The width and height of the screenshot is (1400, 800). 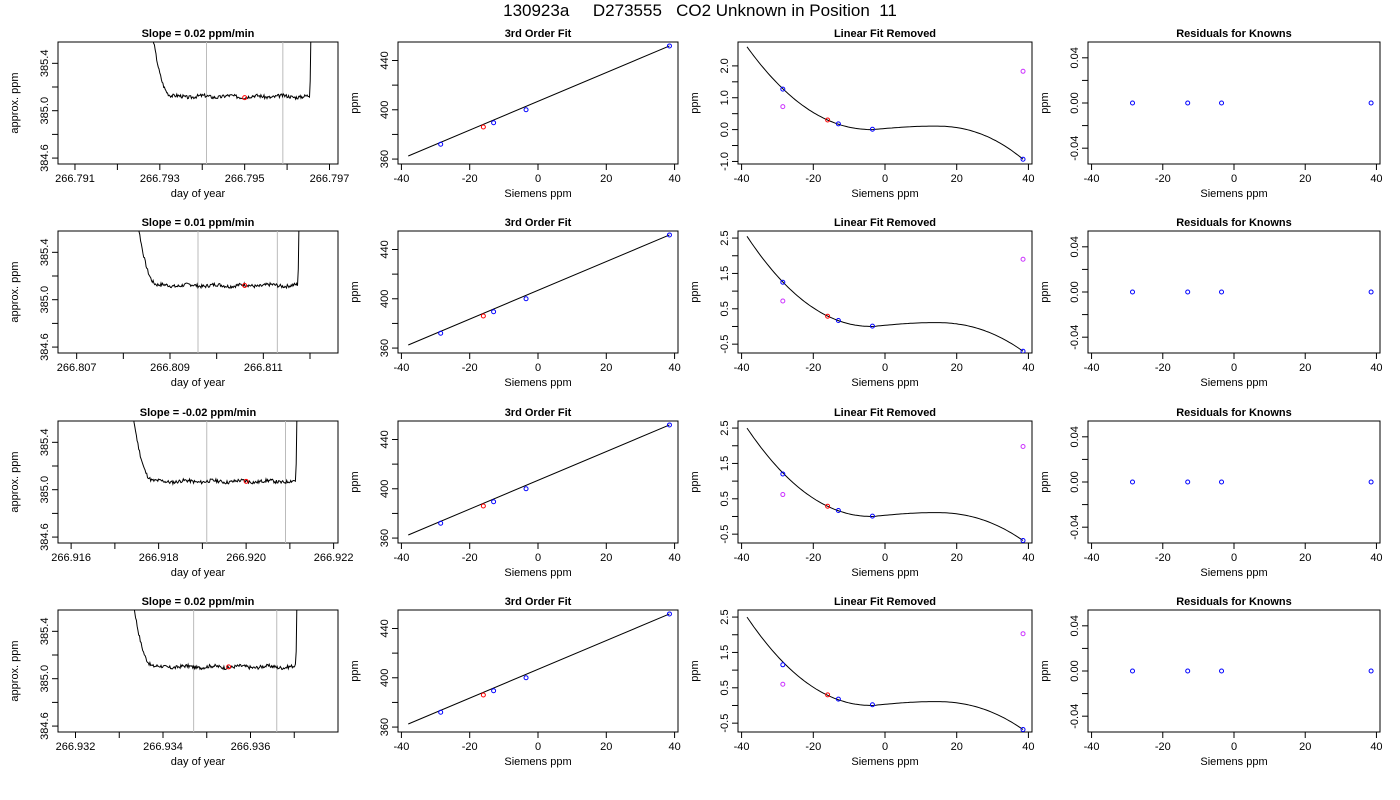 I want to click on x-tick-label: 266.920, so click(x=246, y=558).